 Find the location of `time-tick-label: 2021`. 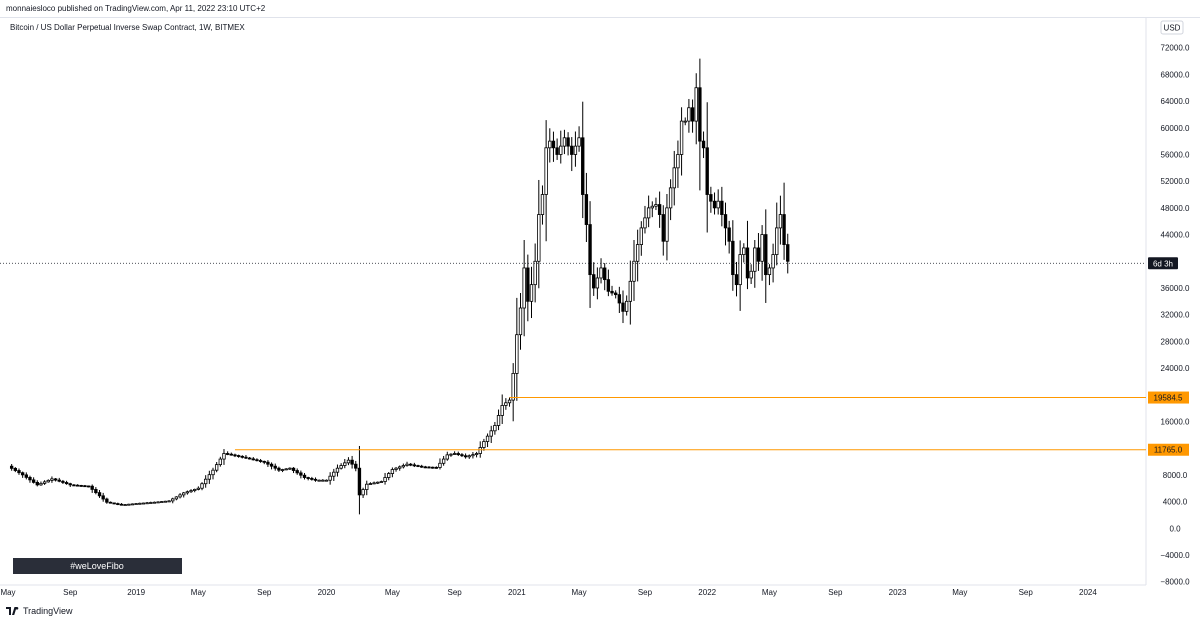

time-tick-label: 2021 is located at coordinates (517, 592).